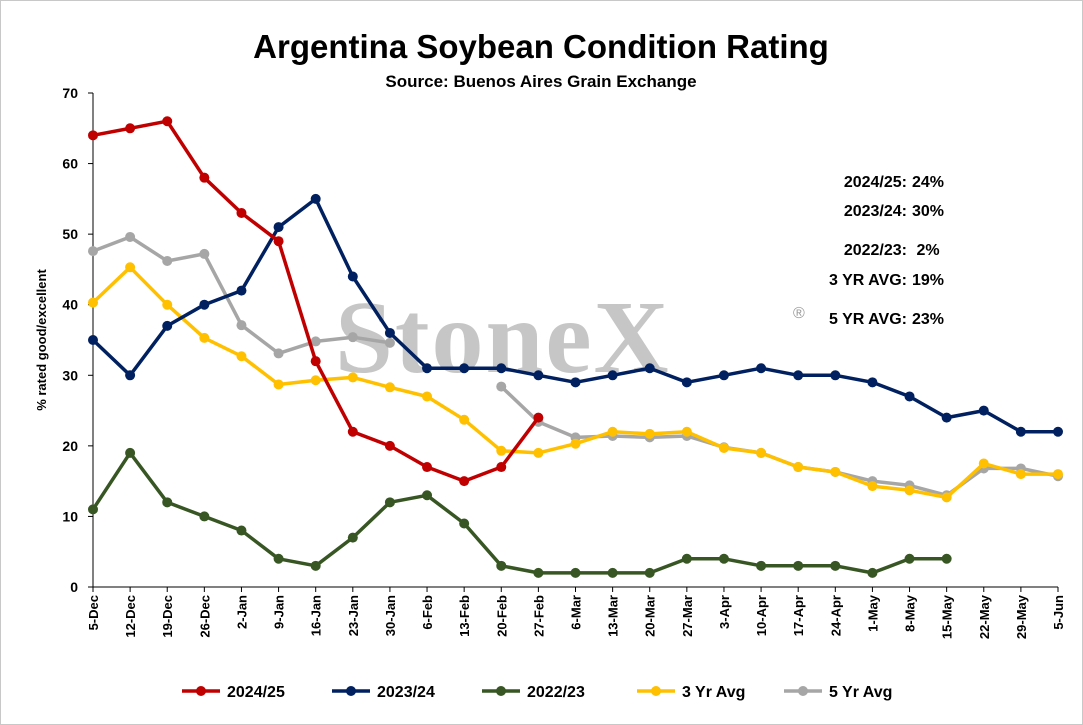 This screenshot has height=725, width=1083. I want to click on x-tick-label: 10-Apr, so click(761, 615).